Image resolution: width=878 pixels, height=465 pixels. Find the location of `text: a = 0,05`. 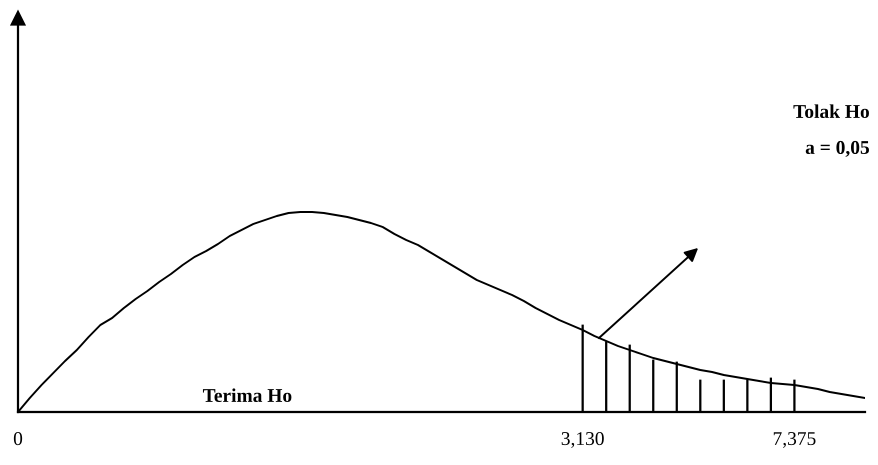

text: a = 0,05 is located at coordinates (837, 148).